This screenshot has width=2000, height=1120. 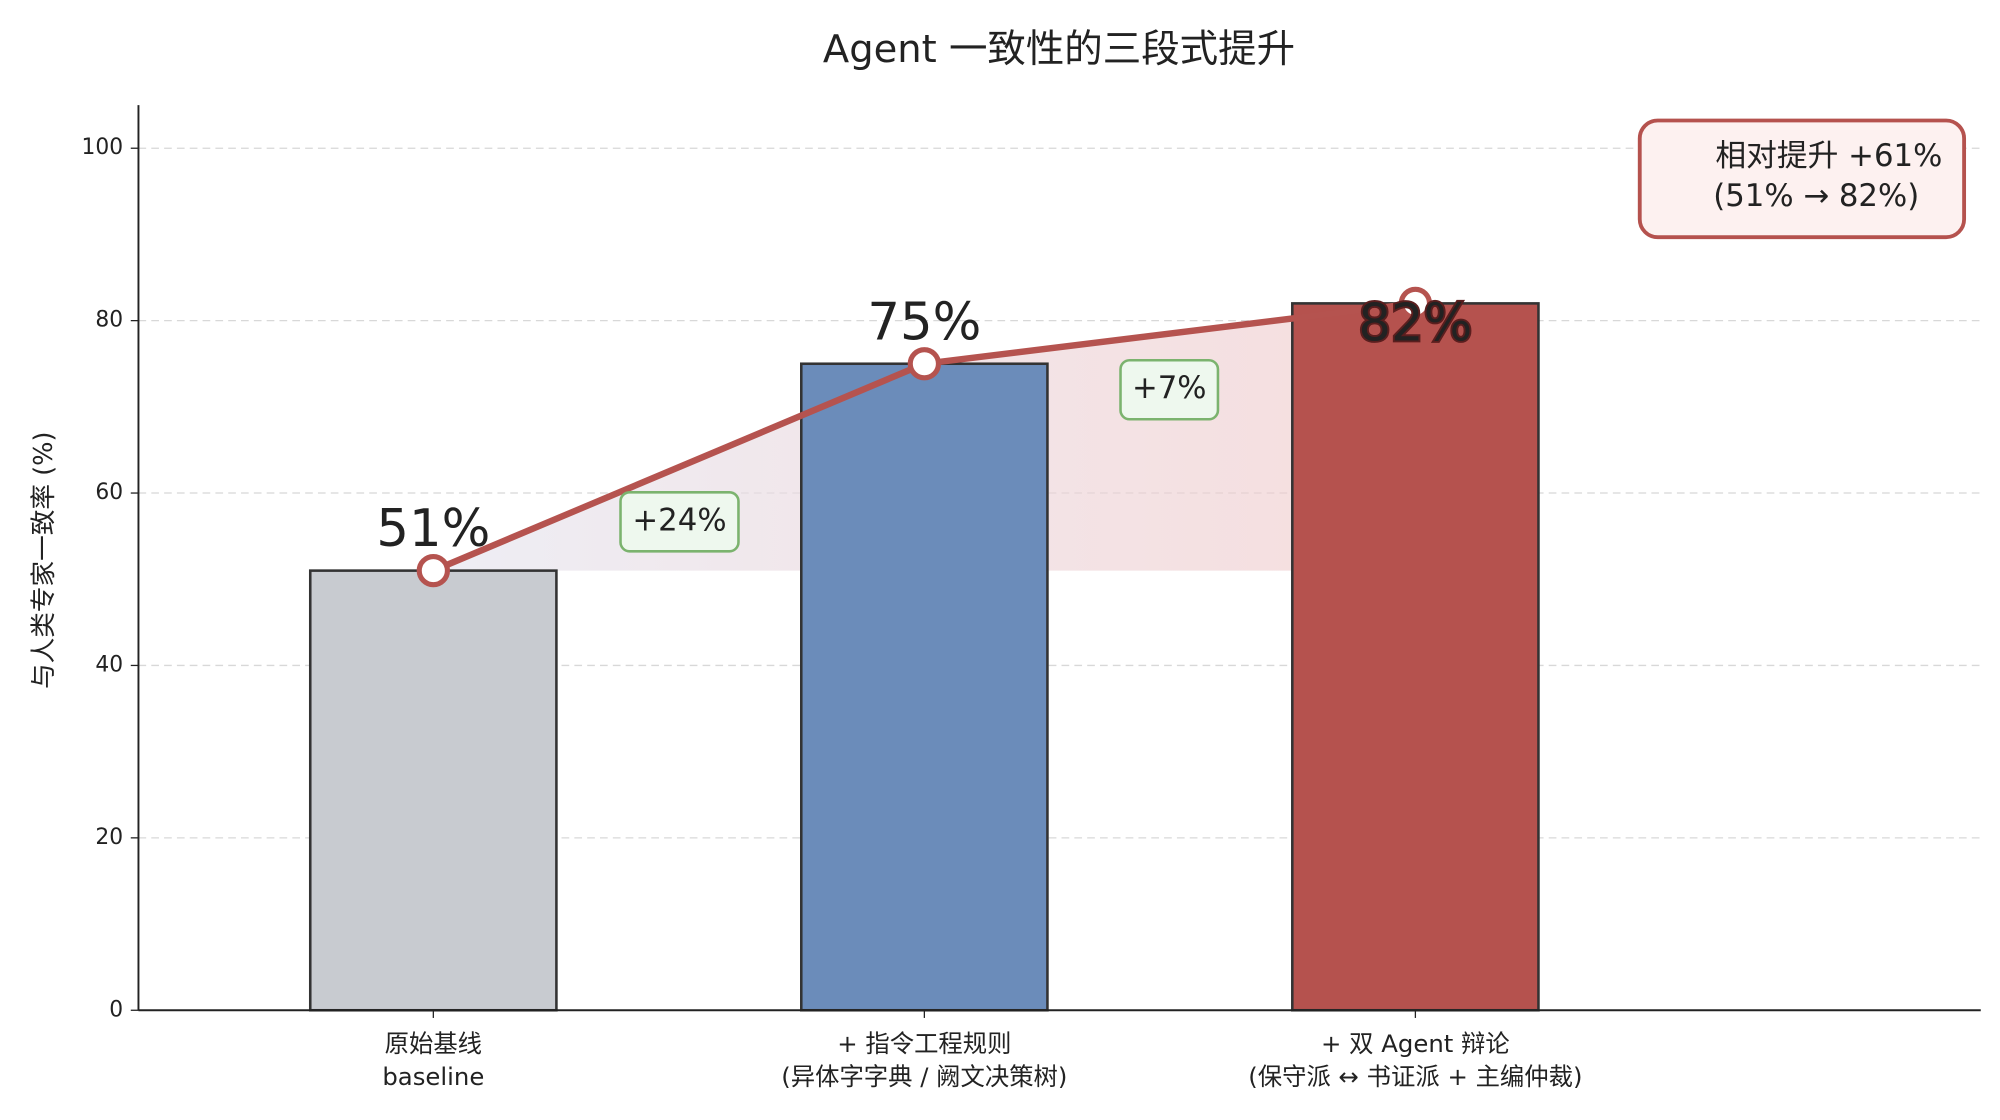 What do you see at coordinates (924, 1076) in the screenshot?
I see `x-tick-label: (异体字字典 / 阙文决策树)` at bounding box center [924, 1076].